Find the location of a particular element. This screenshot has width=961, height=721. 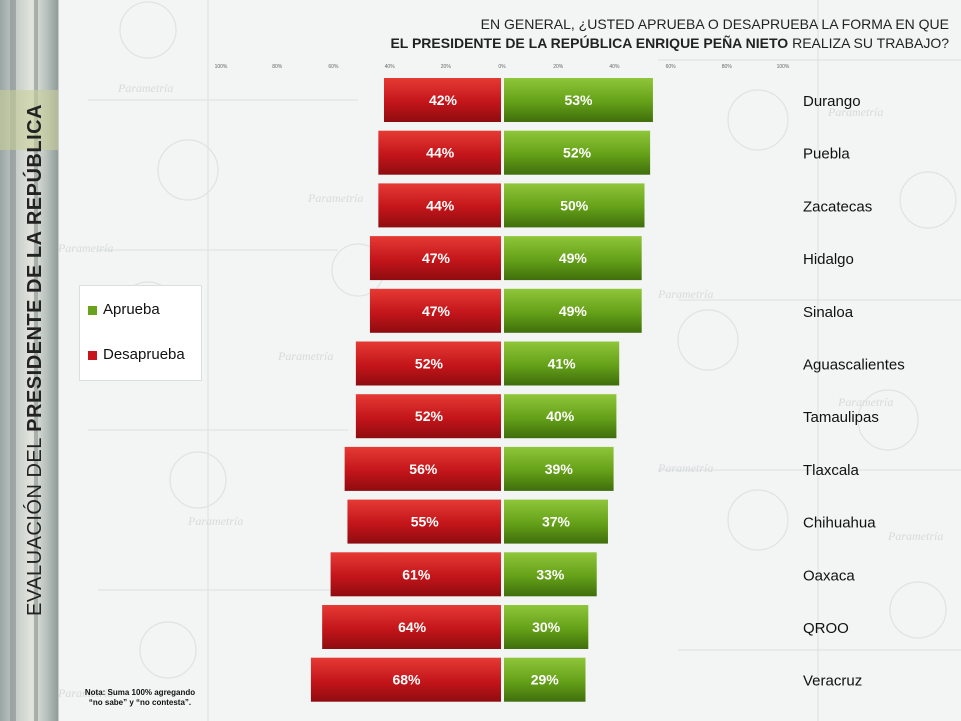

axis-tick-label: 0% is located at coordinates (502, 67).